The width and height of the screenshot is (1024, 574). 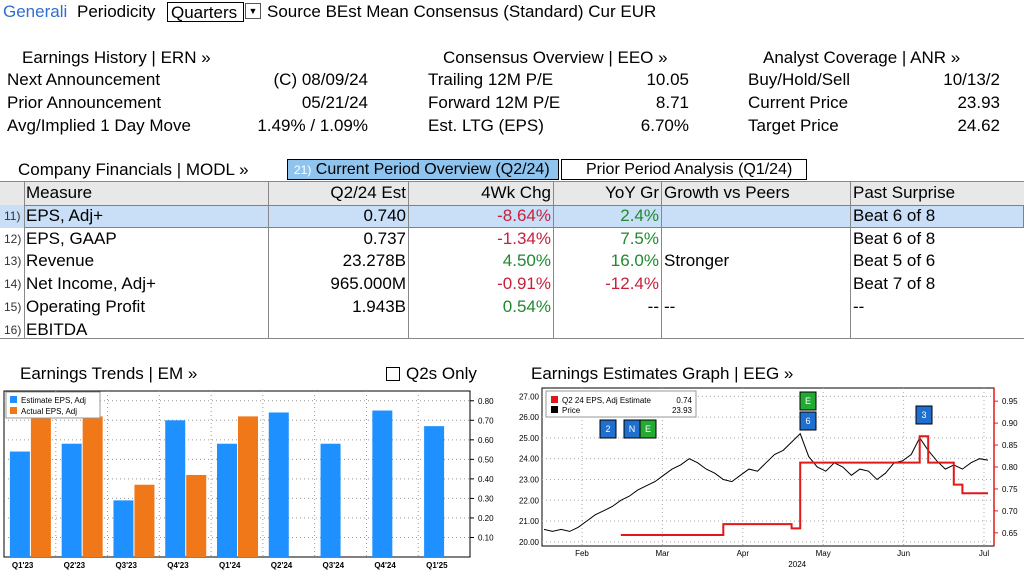 I want to click on x-tick-label: Apr, so click(x=743, y=553).